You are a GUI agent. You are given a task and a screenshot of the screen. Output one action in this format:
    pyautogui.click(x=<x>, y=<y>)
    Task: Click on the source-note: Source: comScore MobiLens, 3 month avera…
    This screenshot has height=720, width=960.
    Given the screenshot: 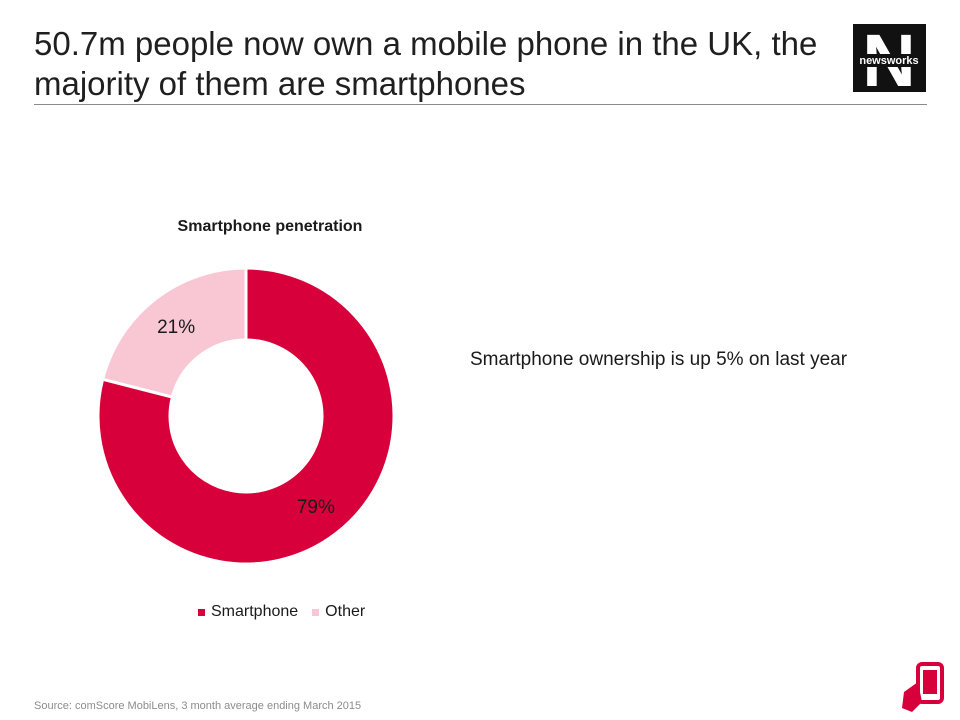 What is the action you would take?
    pyautogui.click(x=198, y=706)
    